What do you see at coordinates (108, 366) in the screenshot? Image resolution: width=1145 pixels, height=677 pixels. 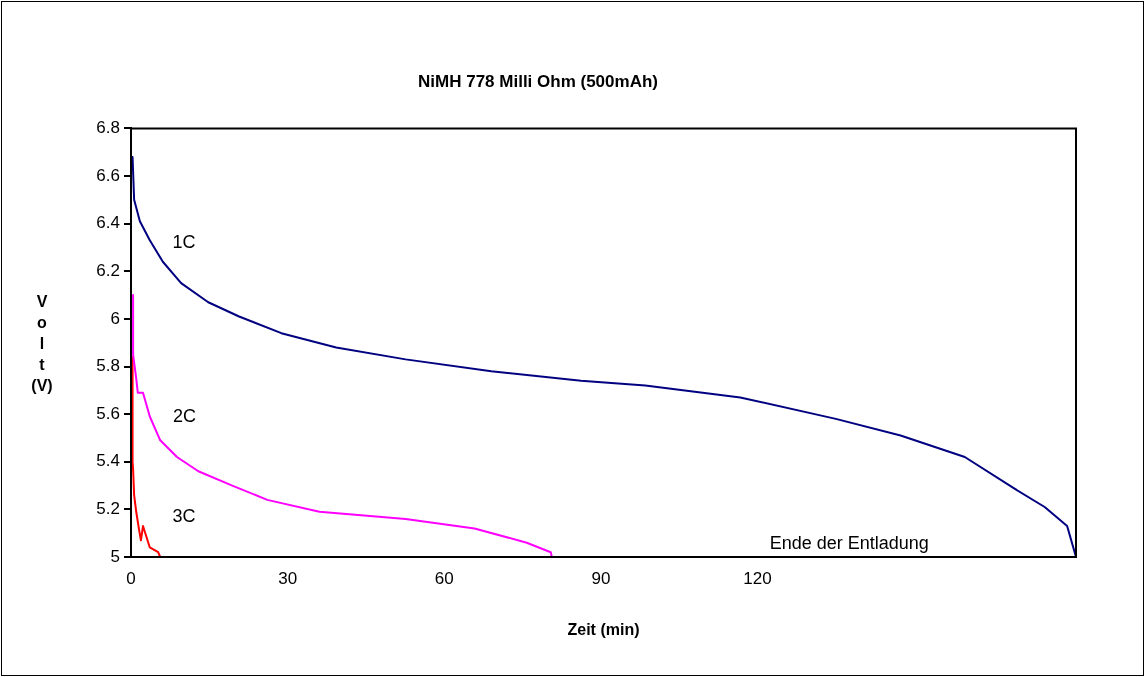 I see `y-tick-label: 5.8` at bounding box center [108, 366].